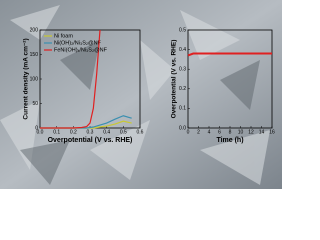 The height and width of the screenshot is (240, 320). Describe the element at coordinates (182, 70) in the screenshot. I see `y-tick-label: 0.3` at that location.